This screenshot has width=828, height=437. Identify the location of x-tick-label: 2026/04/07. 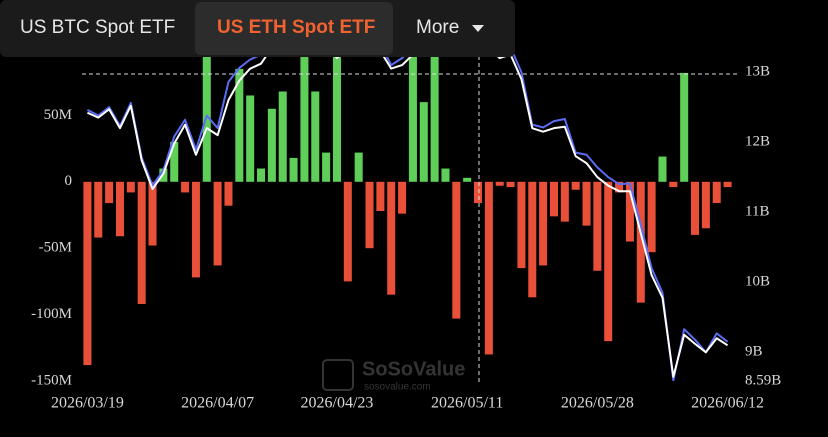
(217, 403).